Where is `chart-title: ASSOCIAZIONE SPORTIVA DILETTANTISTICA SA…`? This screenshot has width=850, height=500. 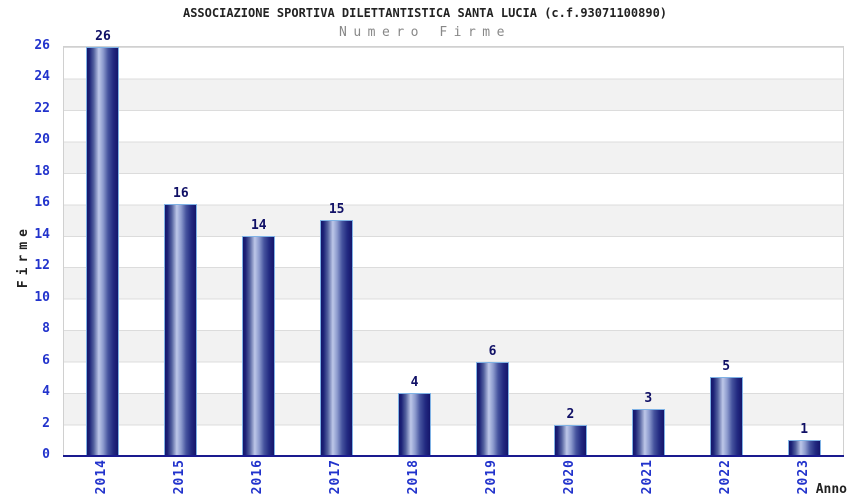 chart-title: ASSOCIAZIONE SPORTIVA DILETTANTISTICA SA… is located at coordinates (425, 13).